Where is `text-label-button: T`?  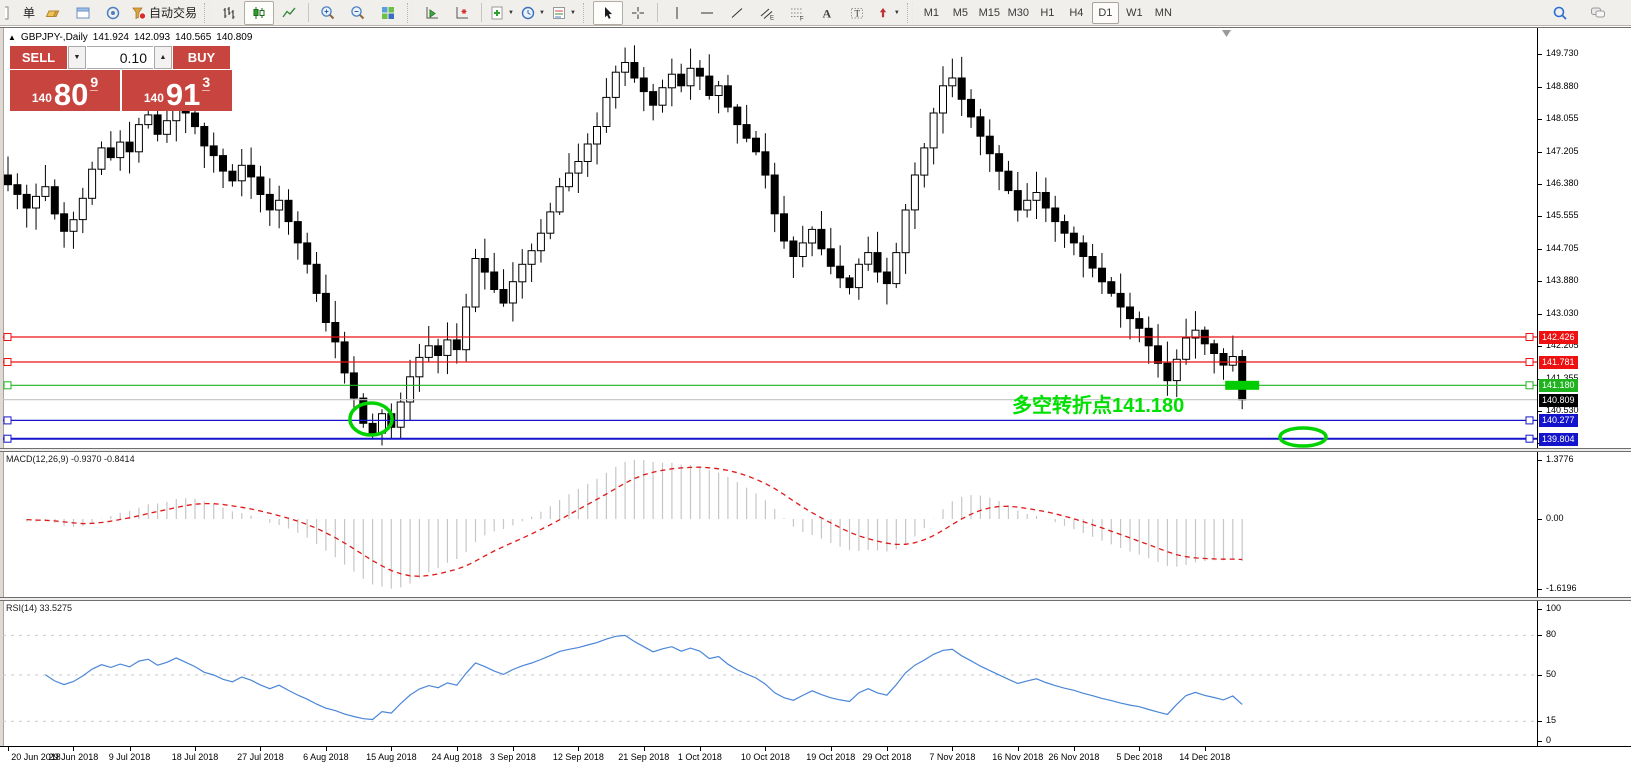 text-label-button: T is located at coordinates (857, 13).